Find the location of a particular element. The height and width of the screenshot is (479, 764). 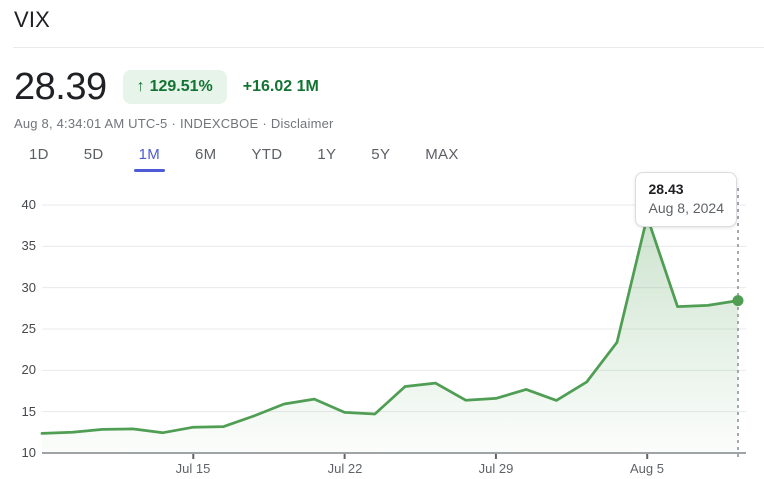

y-axis-label: 35 is located at coordinates (28, 245).